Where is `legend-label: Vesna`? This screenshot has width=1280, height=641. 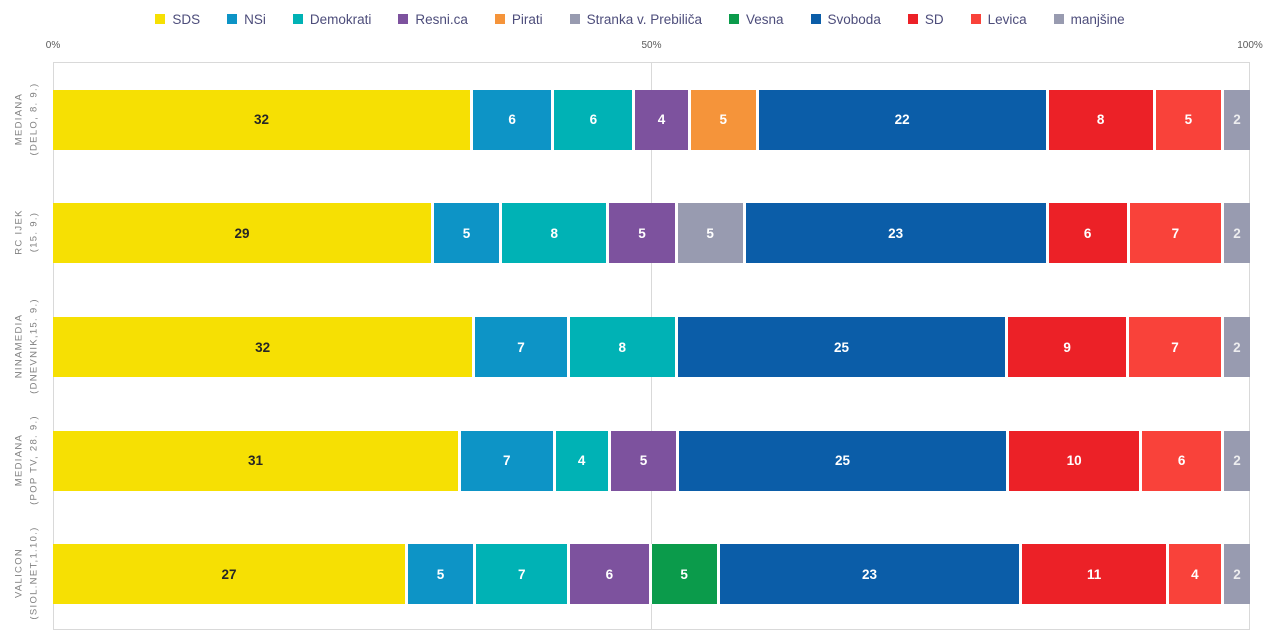 legend-label: Vesna is located at coordinates (764, 19).